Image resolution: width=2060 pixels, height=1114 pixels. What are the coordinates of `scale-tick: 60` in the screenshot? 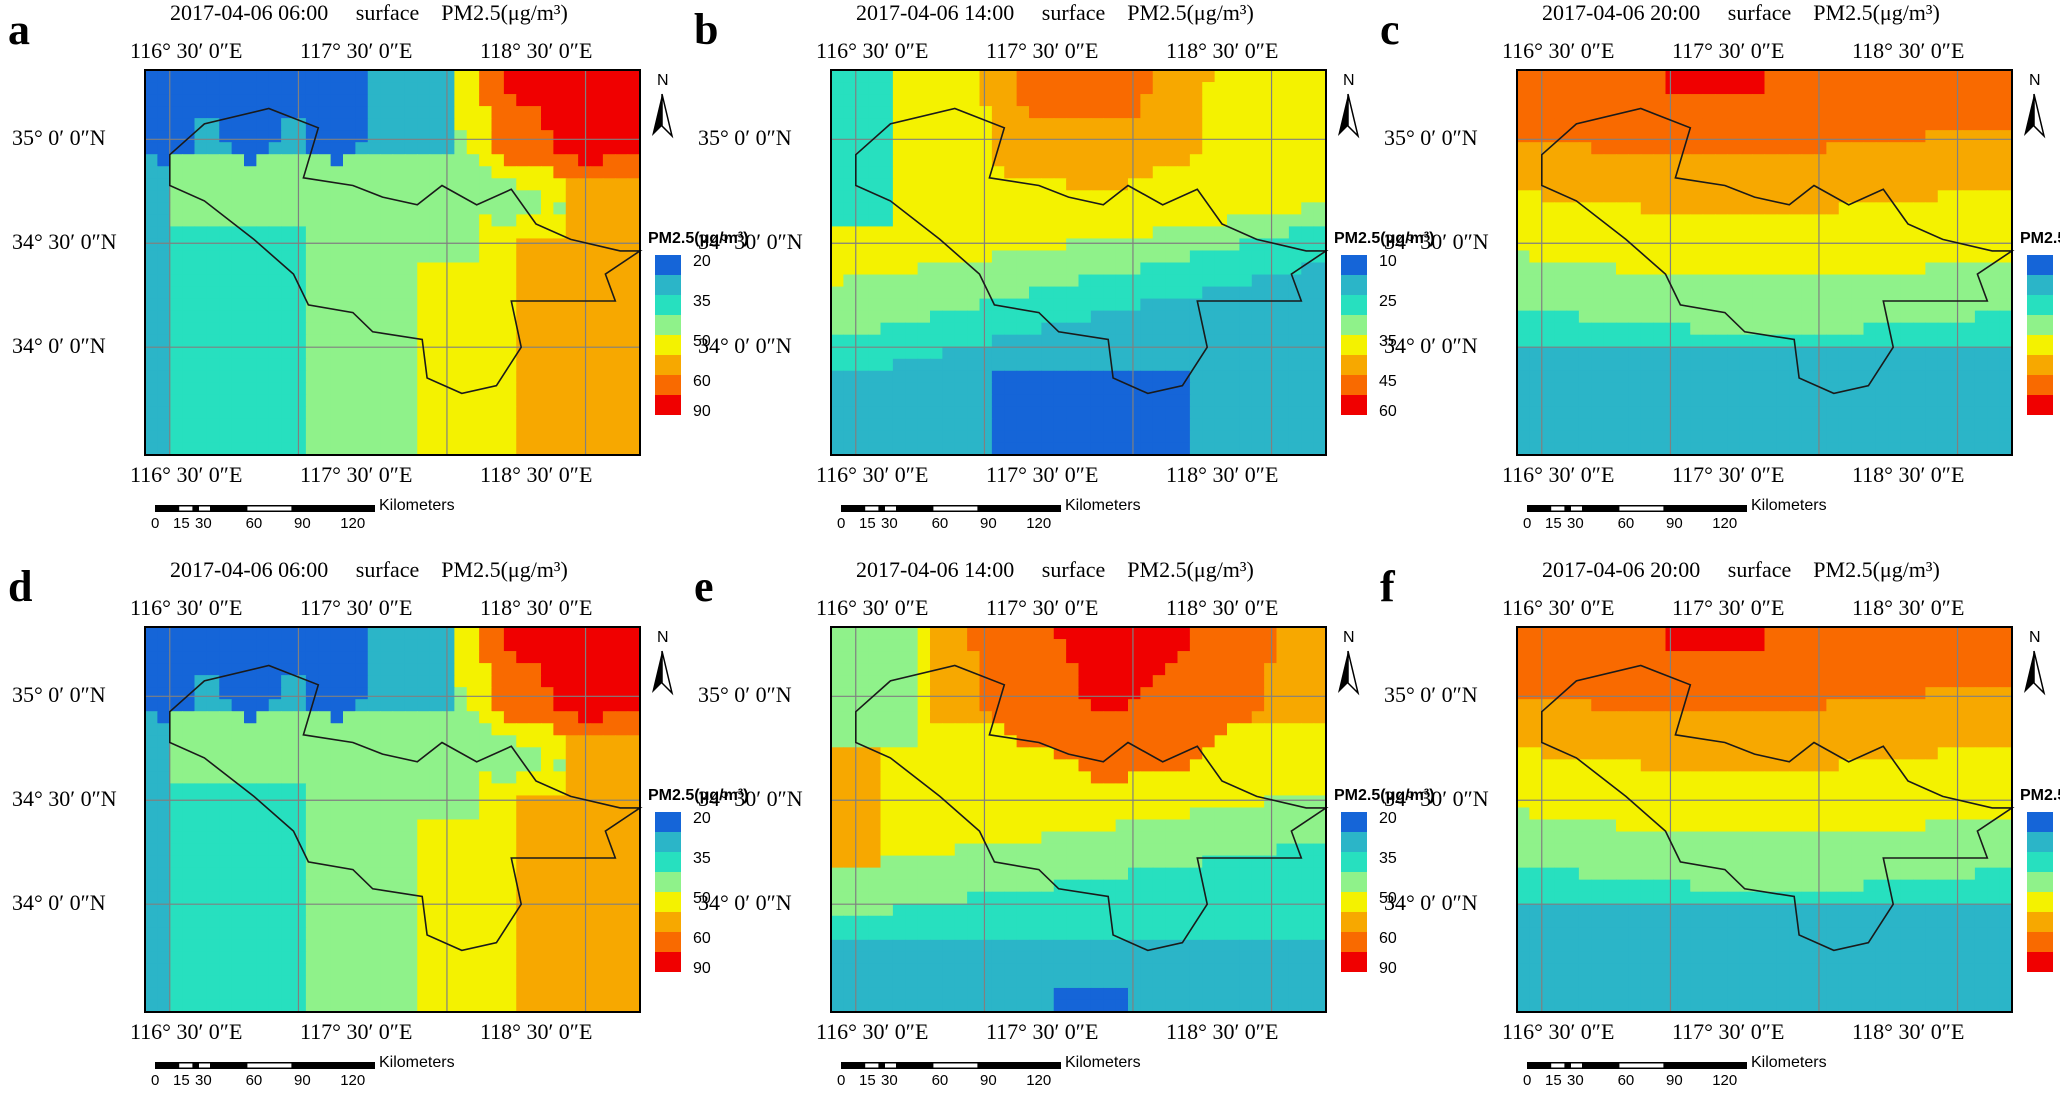 It's located at (254, 1080).